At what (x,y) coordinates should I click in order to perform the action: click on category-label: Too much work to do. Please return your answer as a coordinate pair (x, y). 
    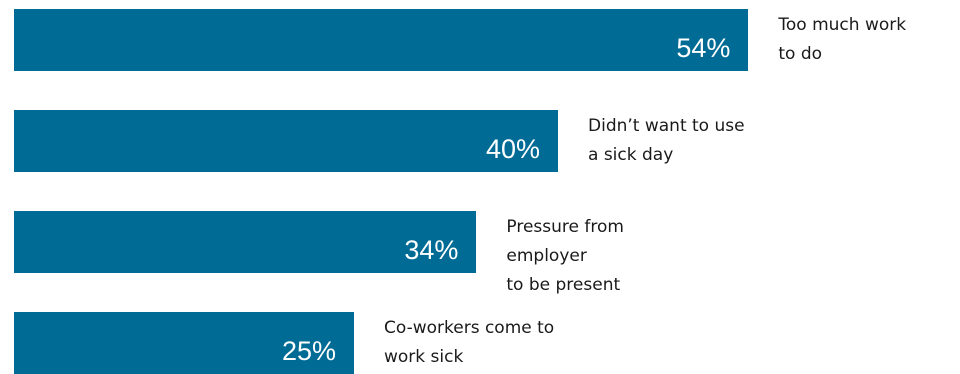
    Looking at the image, I should click on (842, 39).